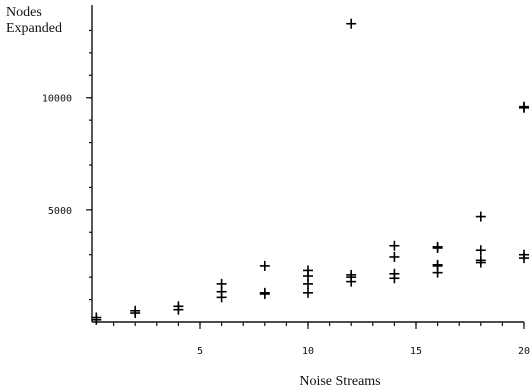  I want to click on y-axis-title-line: Nodes, so click(24, 12).